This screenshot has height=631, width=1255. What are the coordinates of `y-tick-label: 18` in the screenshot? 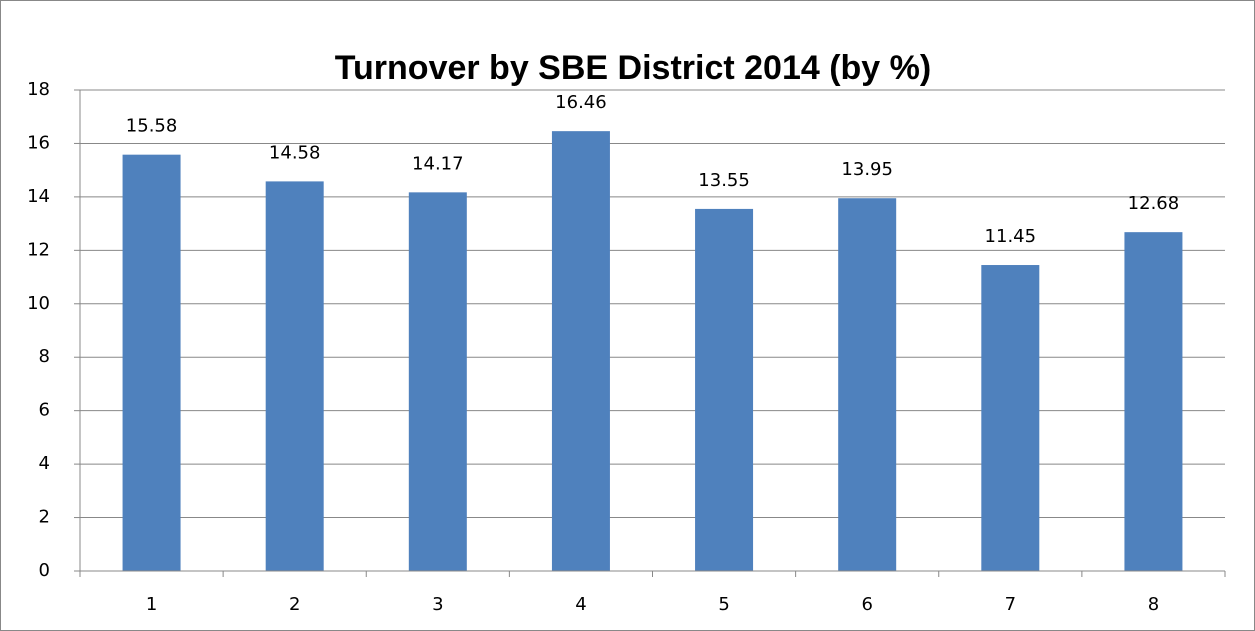 It's located at (38, 89).